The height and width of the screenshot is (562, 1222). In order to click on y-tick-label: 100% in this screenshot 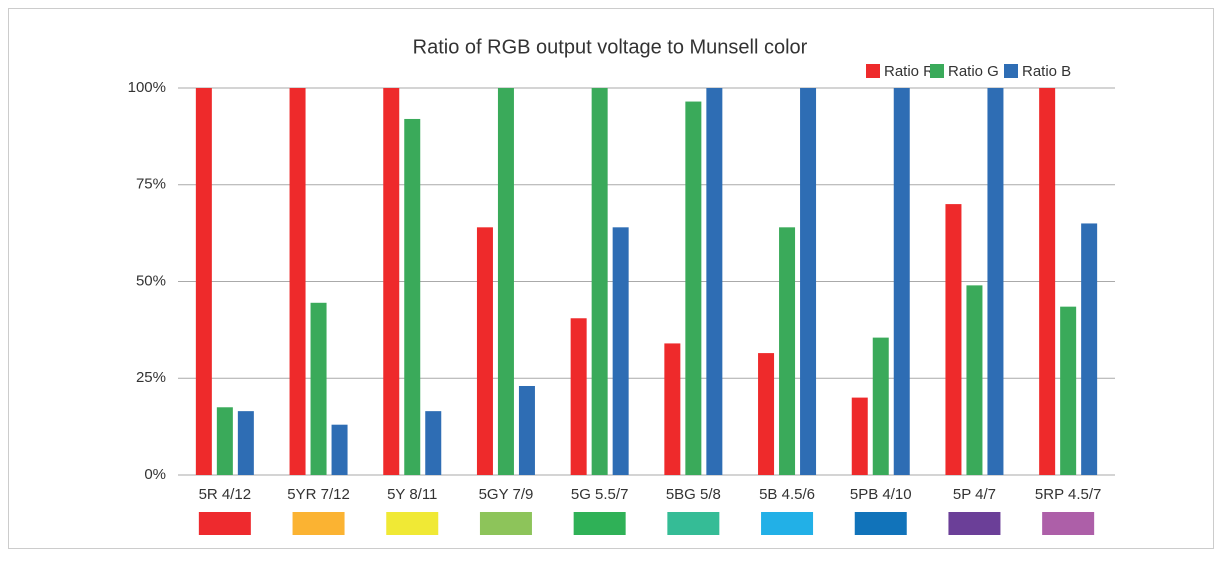, I will do `click(147, 87)`.